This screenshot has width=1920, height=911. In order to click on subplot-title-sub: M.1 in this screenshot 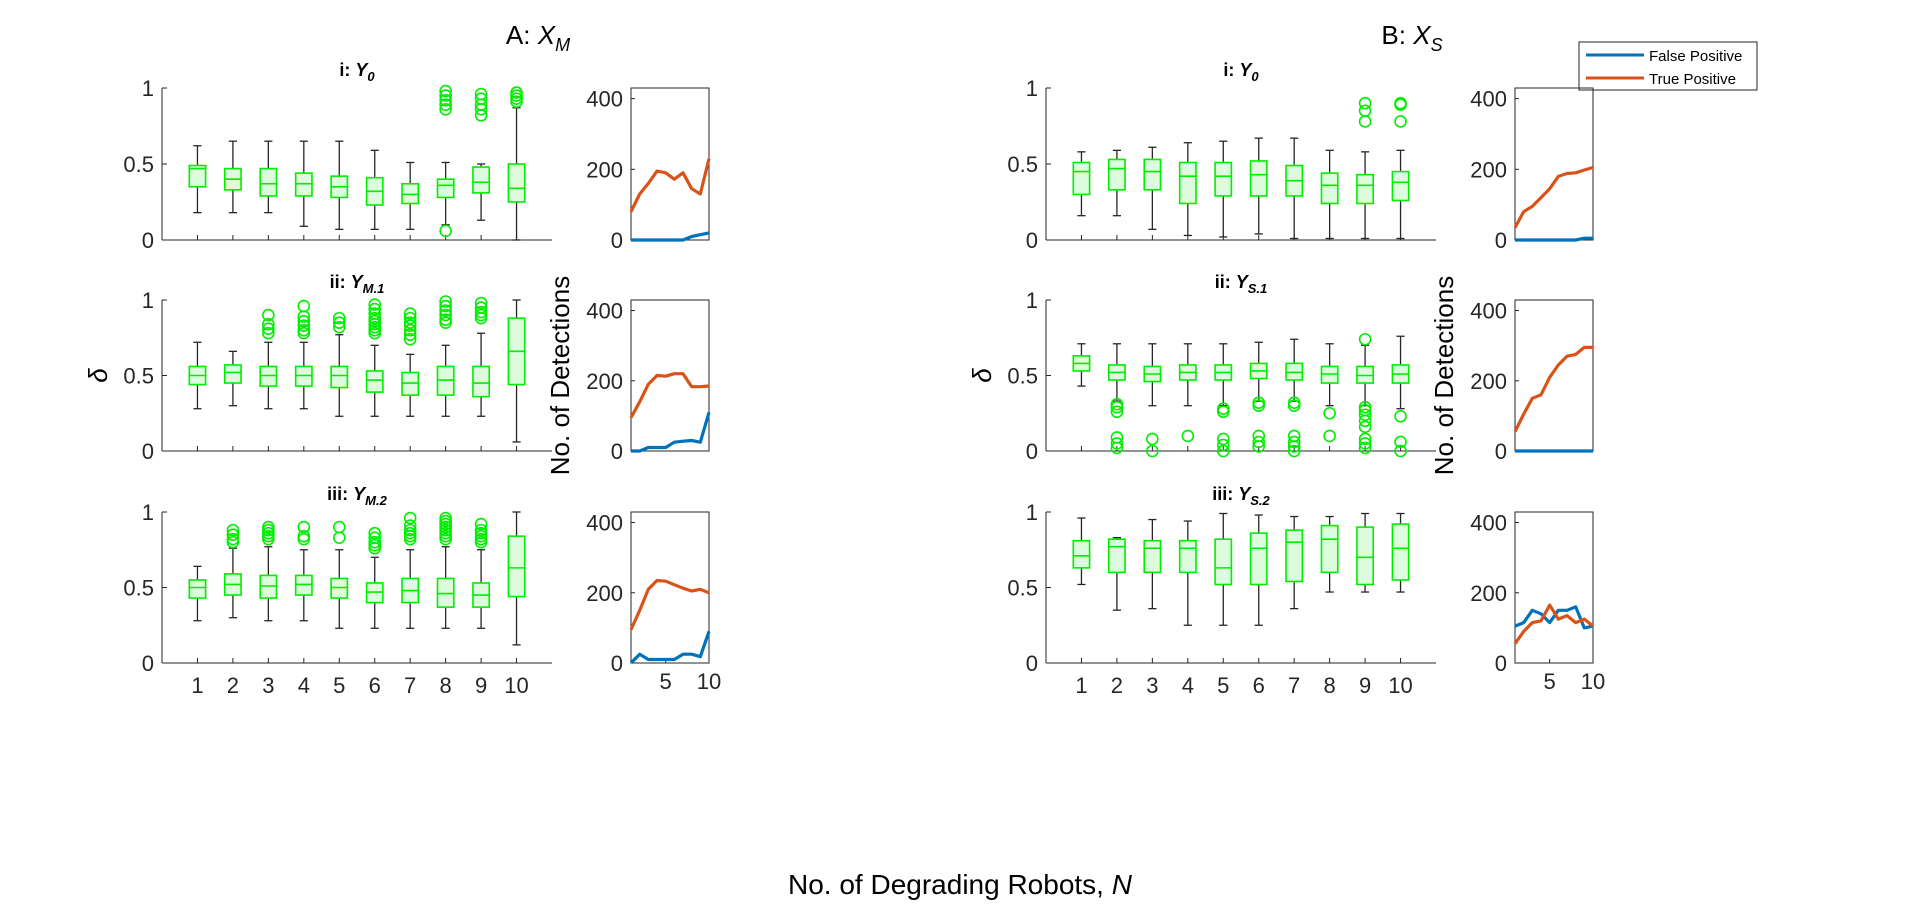, I will do `click(374, 288)`.